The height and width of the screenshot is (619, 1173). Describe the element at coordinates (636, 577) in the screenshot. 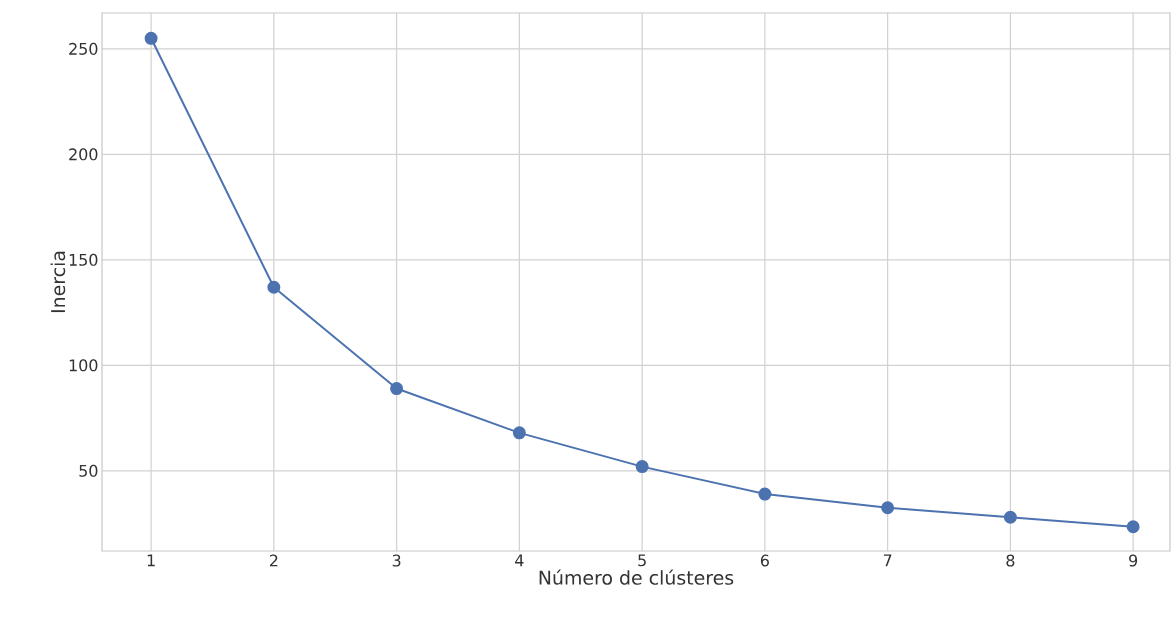

I see `x-axis-title: Número de clústeres` at that location.